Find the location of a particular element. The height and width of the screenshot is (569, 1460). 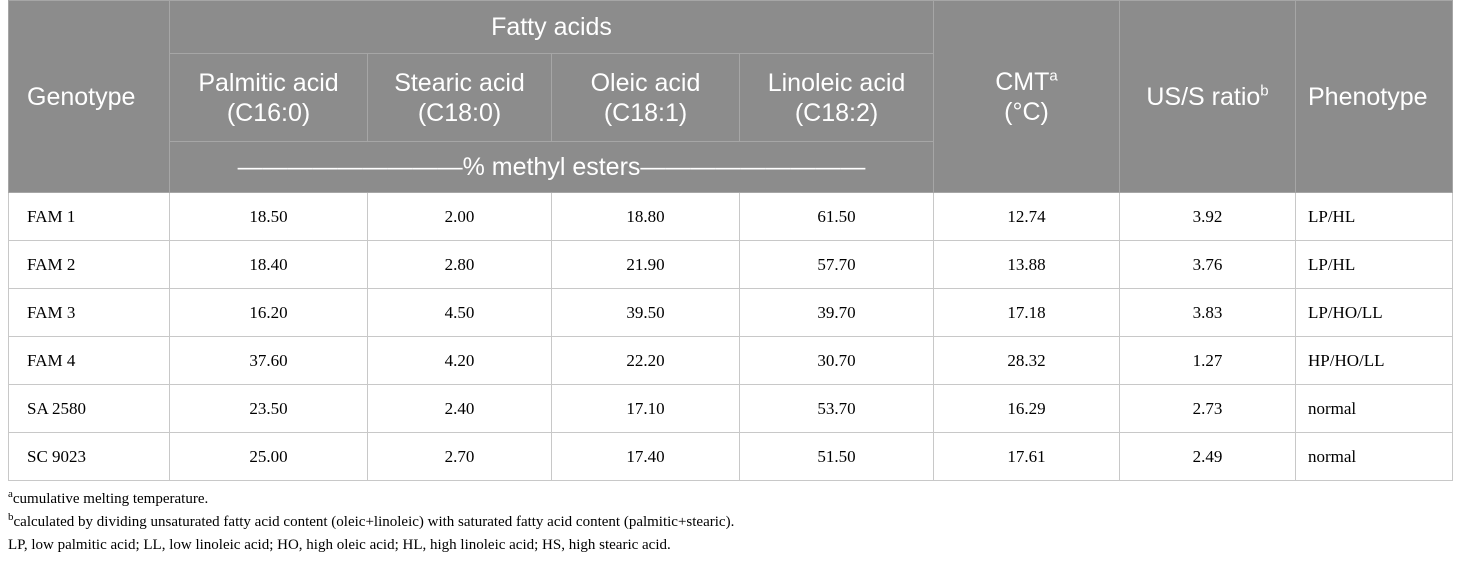

cell-cmt: 13.88 is located at coordinates (1026, 264).